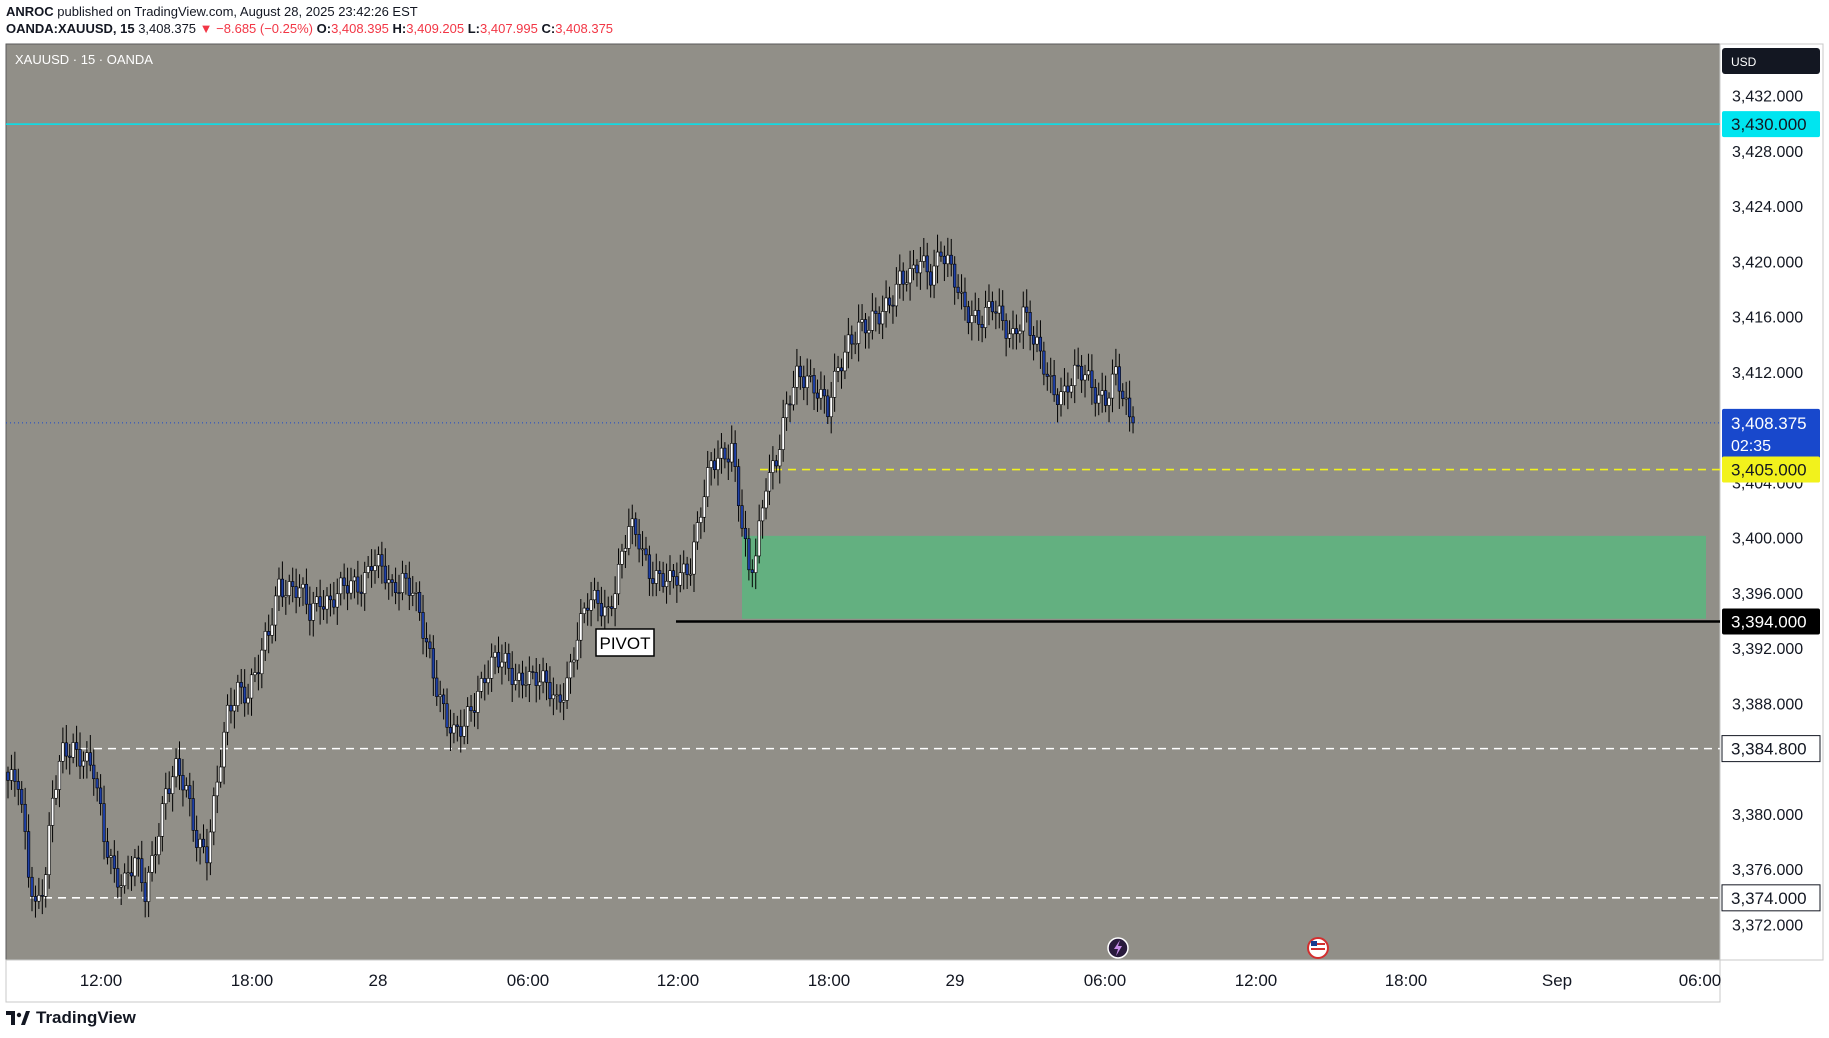 Image resolution: width=1829 pixels, height=1038 pixels. I want to click on countdown-label: 02:35, so click(1751, 446).